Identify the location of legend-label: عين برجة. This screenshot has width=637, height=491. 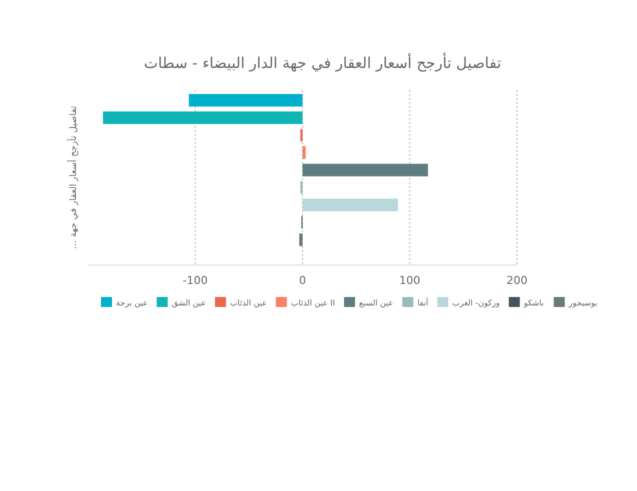
(132, 303).